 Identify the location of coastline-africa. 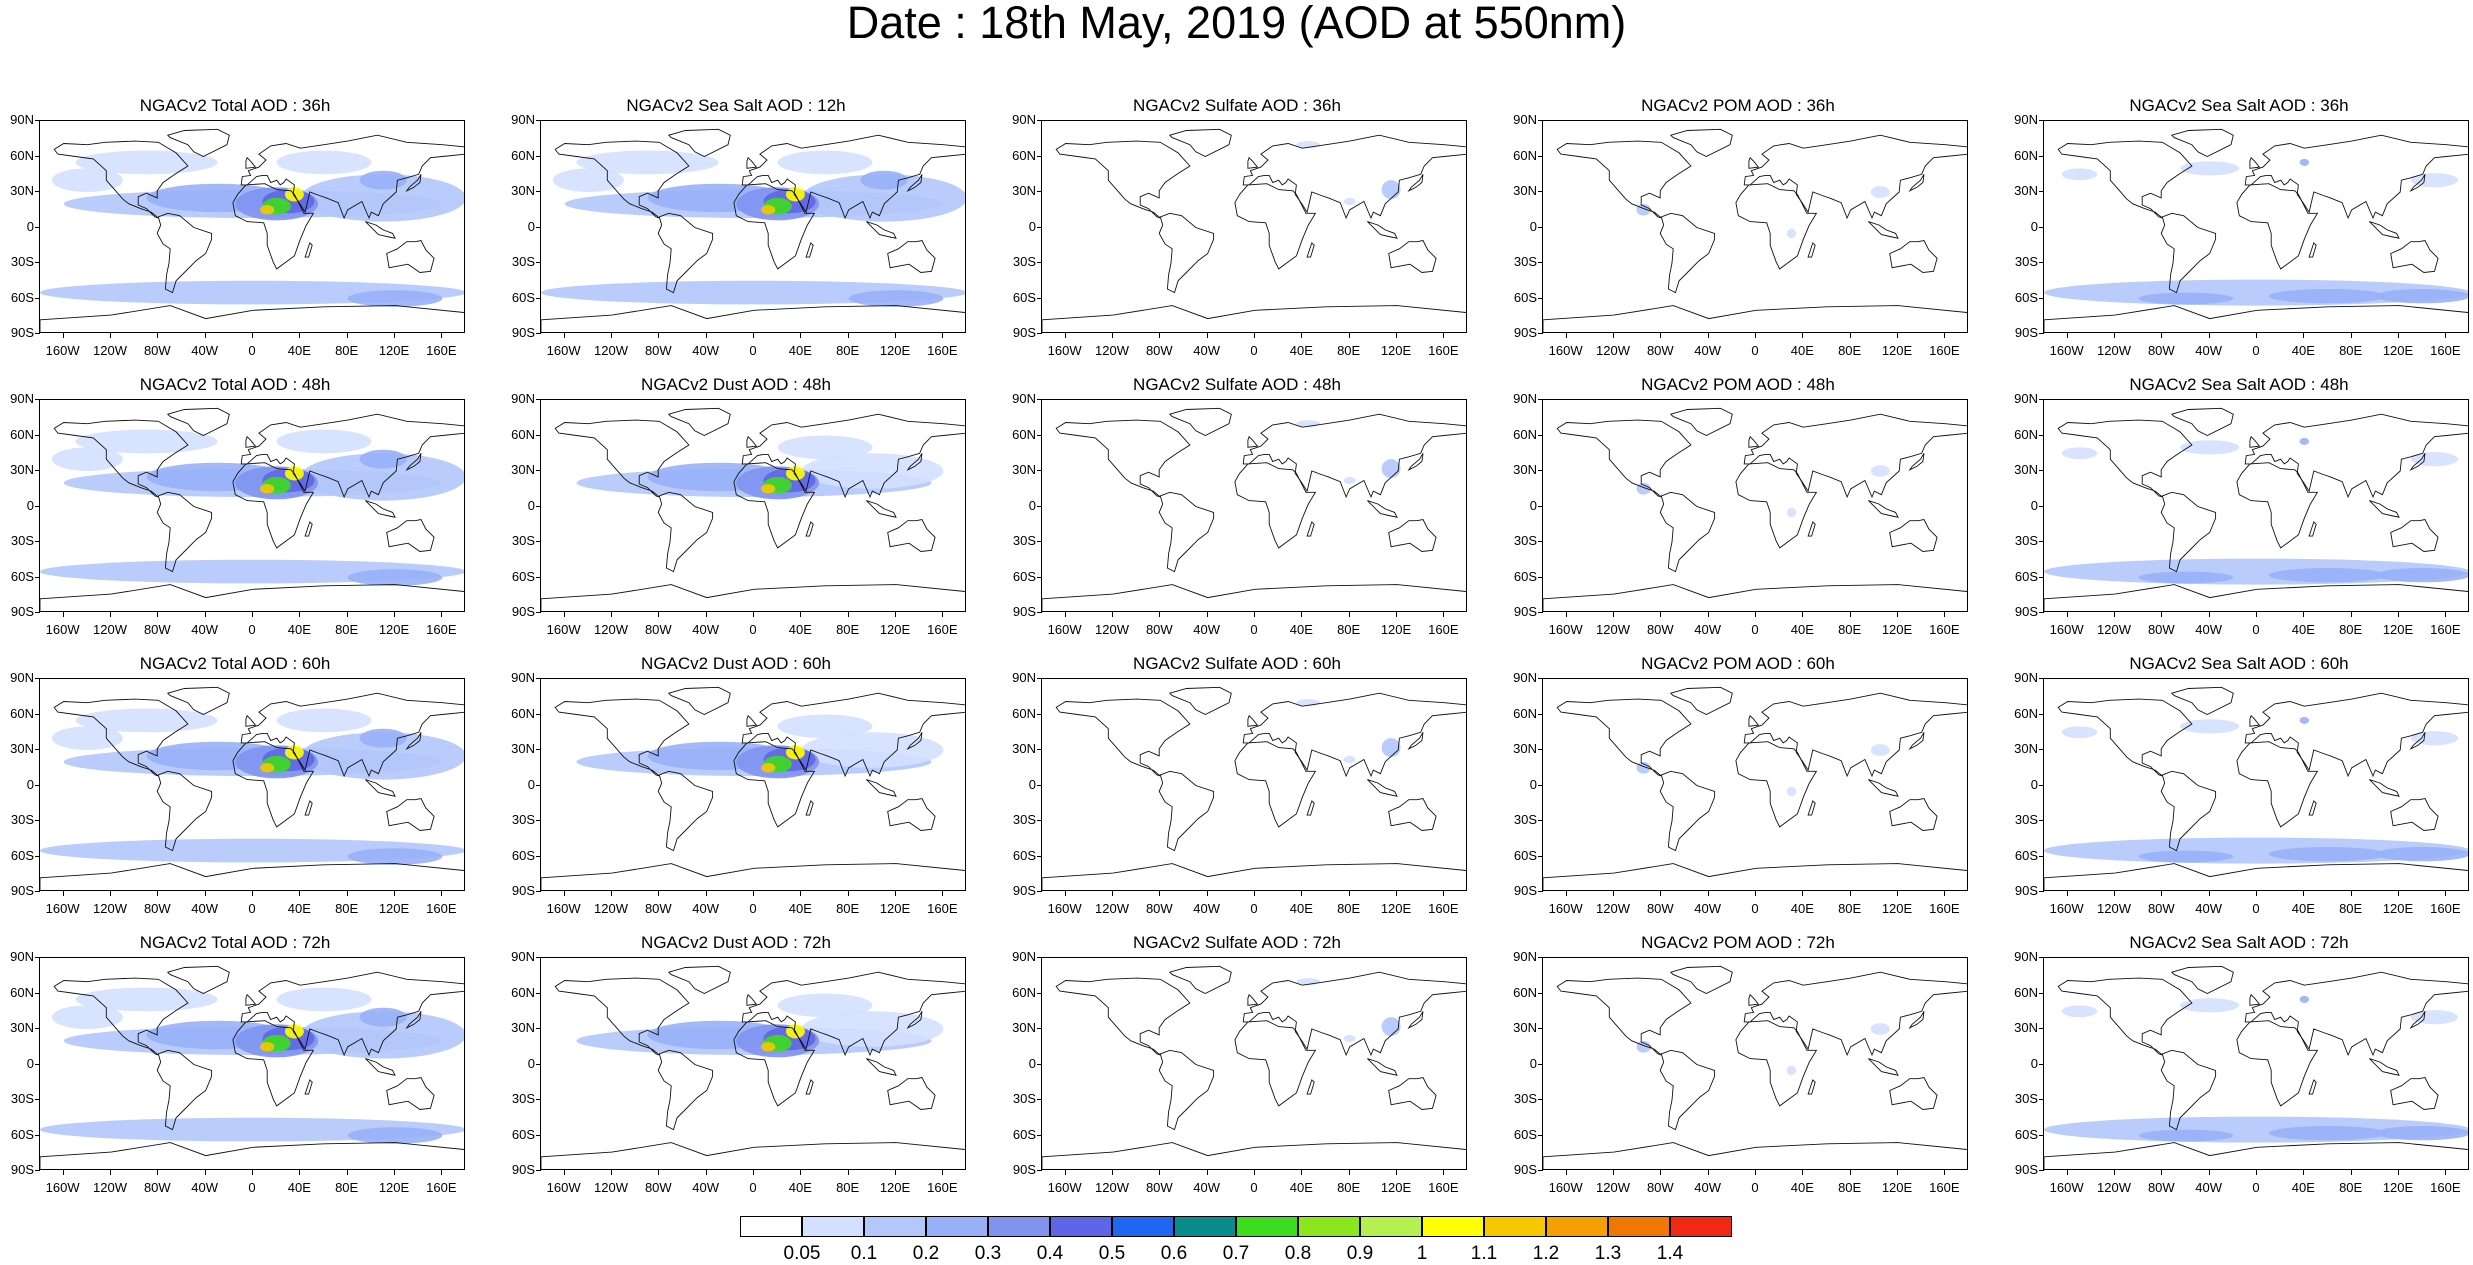
(2277, 784).